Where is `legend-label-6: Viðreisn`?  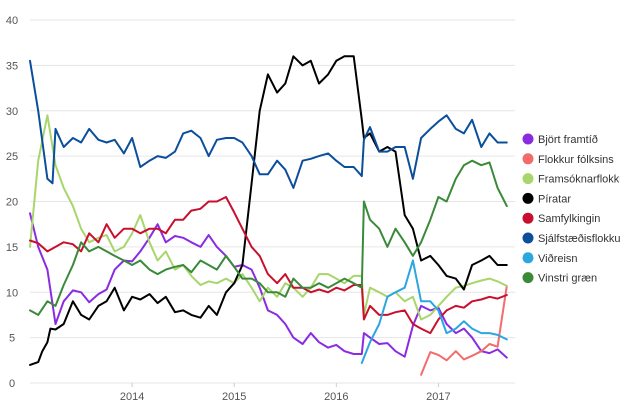
legend-label-6: Viðreisn is located at coordinates (558, 259).